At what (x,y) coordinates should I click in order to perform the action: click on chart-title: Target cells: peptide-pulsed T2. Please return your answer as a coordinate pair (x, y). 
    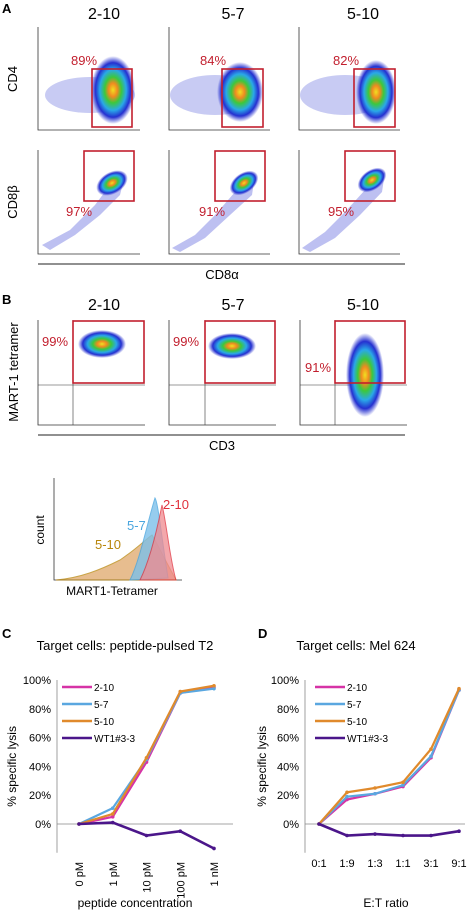
    Looking at the image, I should click on (125, 645).